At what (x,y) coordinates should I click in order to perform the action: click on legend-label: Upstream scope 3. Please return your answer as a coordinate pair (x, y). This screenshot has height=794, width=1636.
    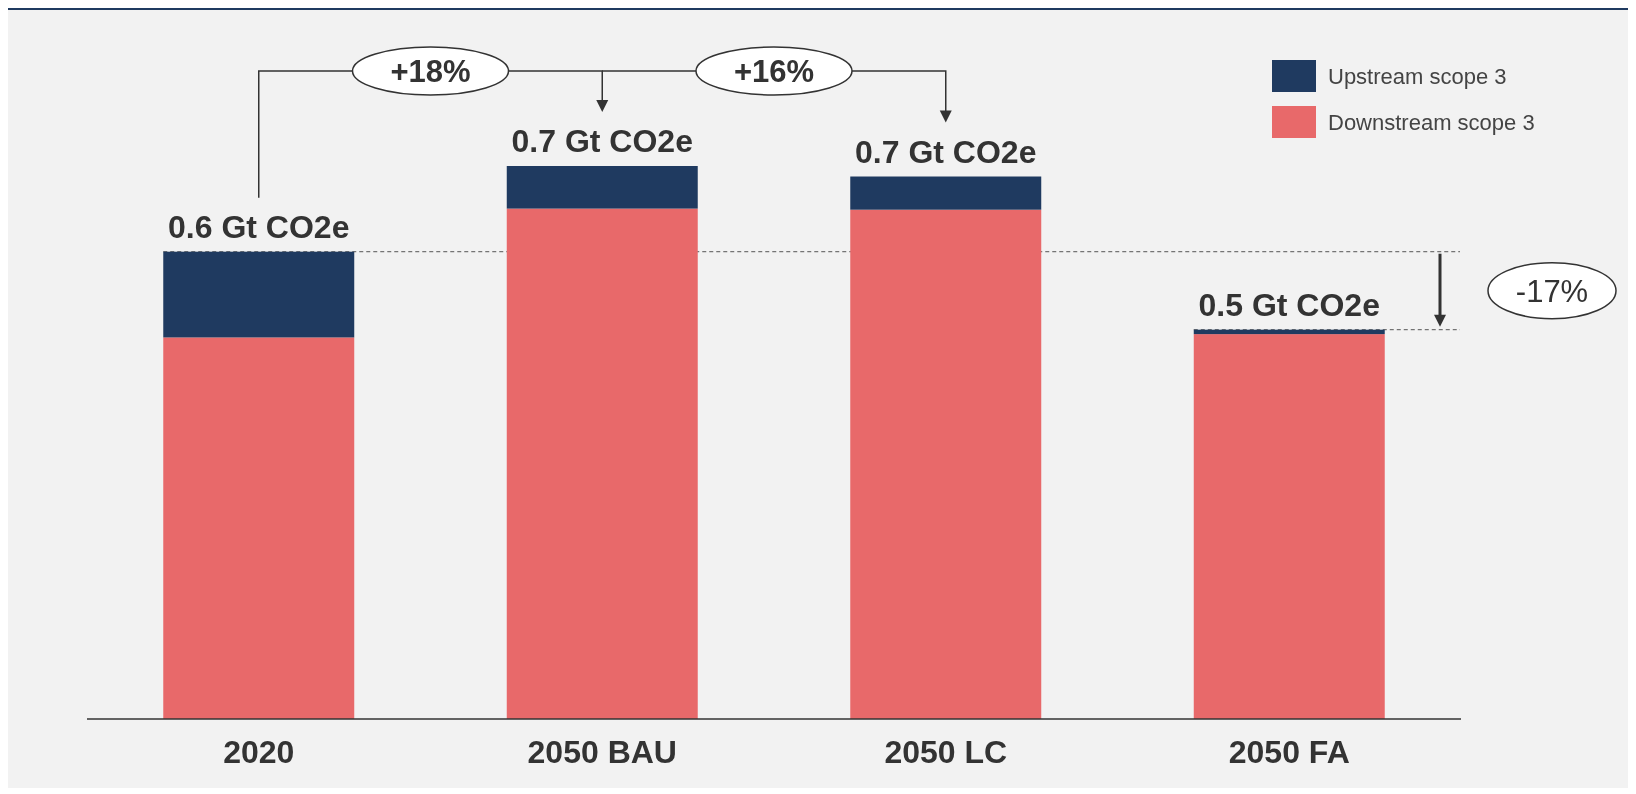
    Looking at the image, I should click on (1417, 76).